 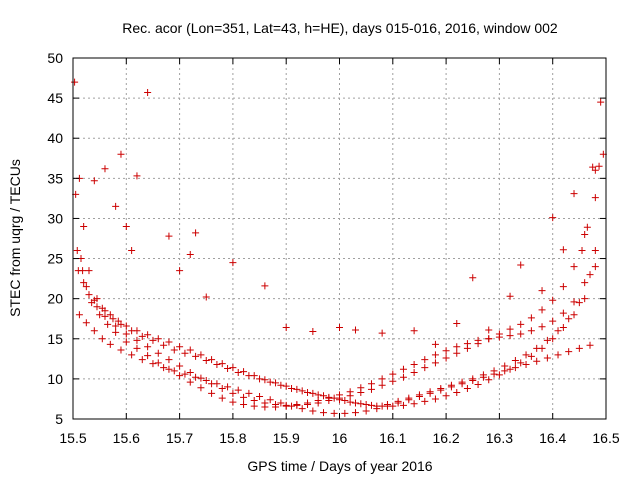 I want to click on x-tick-label: 15.6, so click(x=126, y=438).